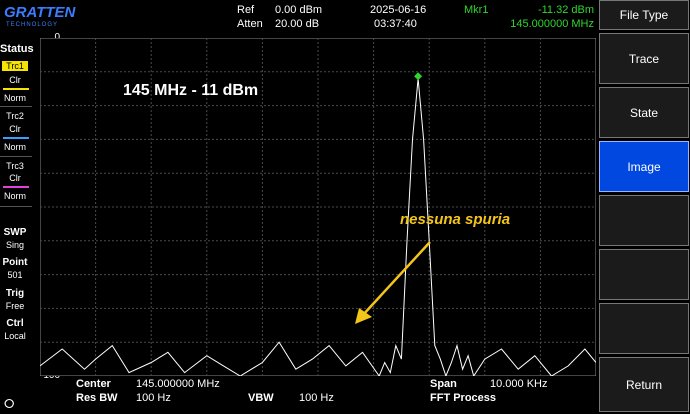 The height and width of the screenshot is (414, 690). I want to click on logo-subtext: TECHNOLOGY, so click(32, 25).